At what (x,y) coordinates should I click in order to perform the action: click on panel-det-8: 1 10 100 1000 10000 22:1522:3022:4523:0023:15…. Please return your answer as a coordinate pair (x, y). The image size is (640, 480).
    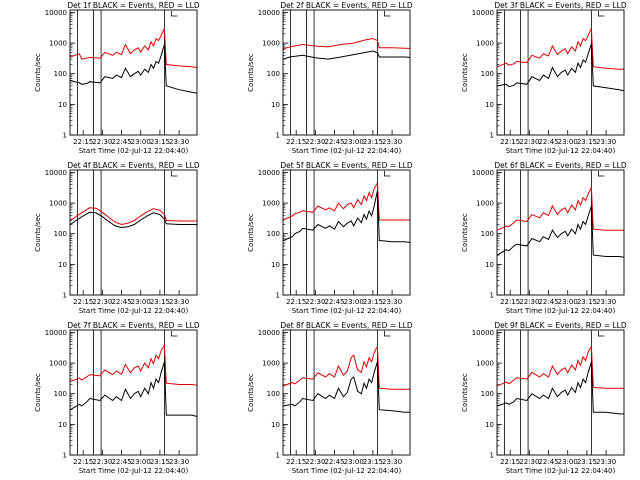
    Looking at the image, I should click on (330, 398).